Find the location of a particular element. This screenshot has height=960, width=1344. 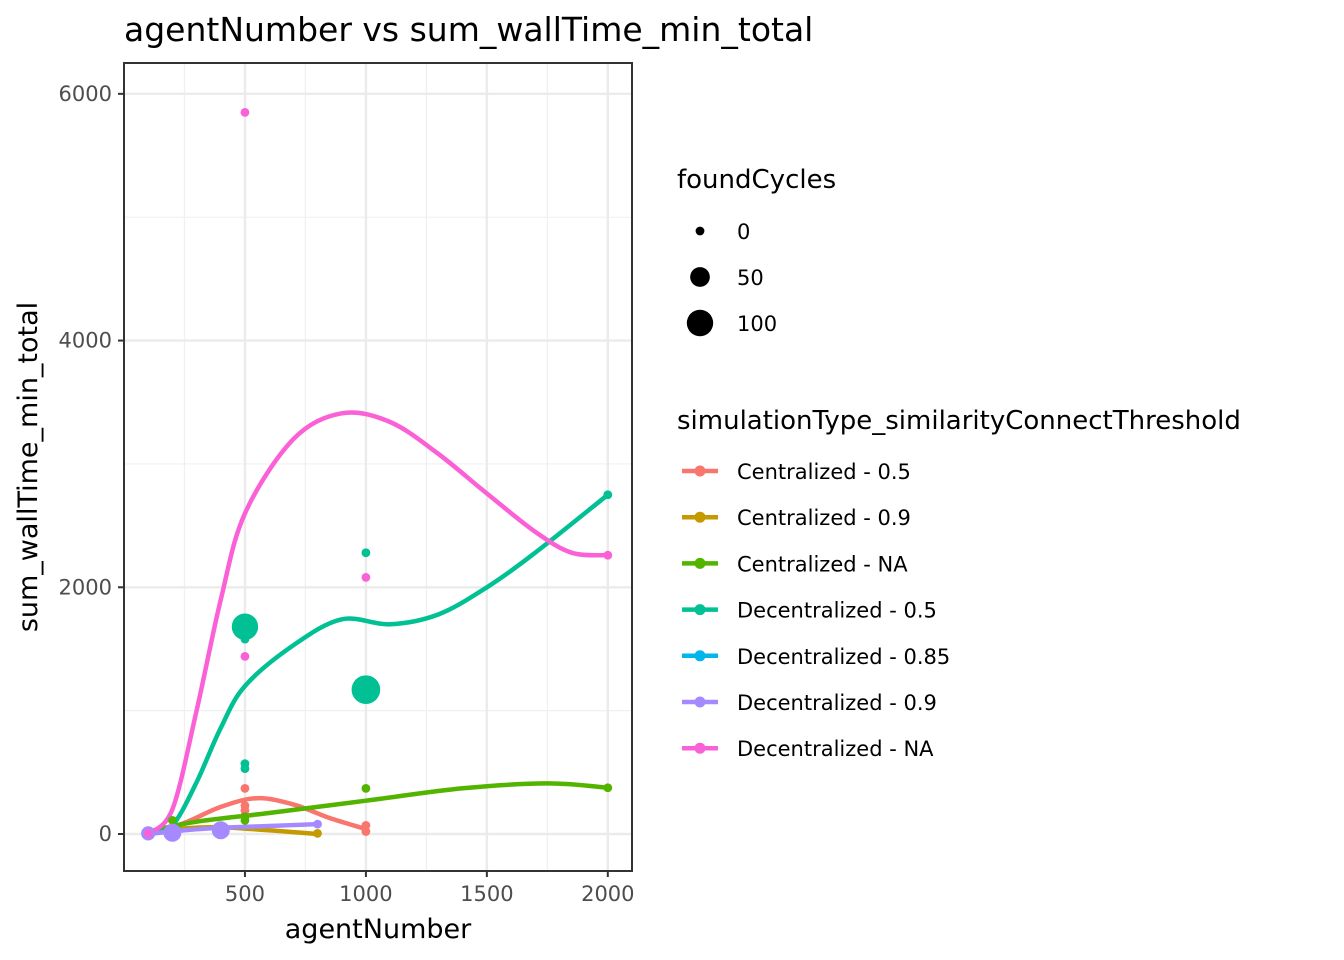

x-axis-title: agentNumber is located at coordinates (378, 929).